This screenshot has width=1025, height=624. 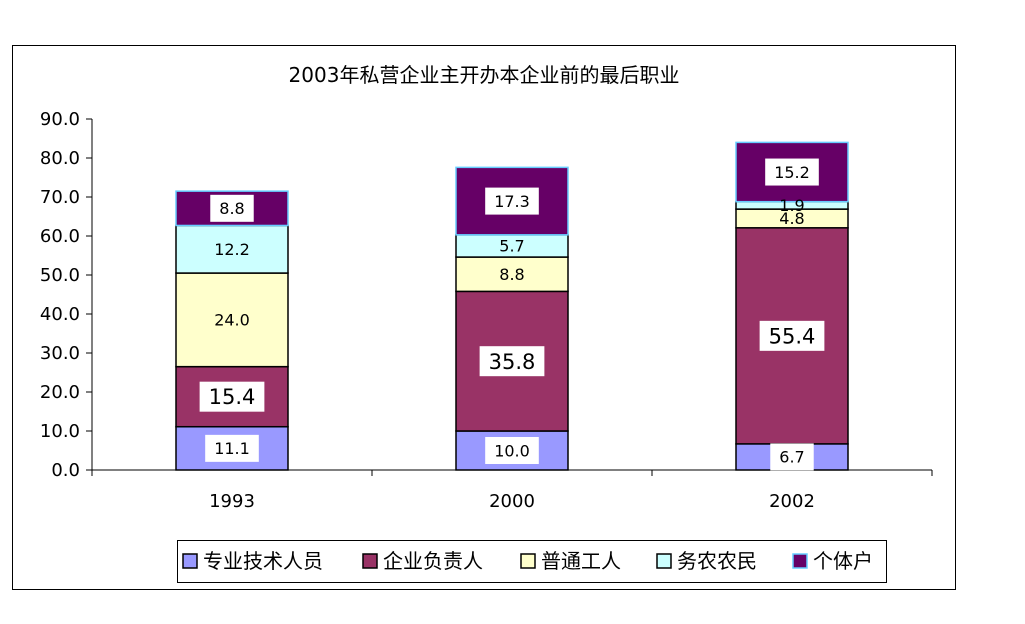 I want to click on data-label-text: 24.0, so click(x=232, y=320).